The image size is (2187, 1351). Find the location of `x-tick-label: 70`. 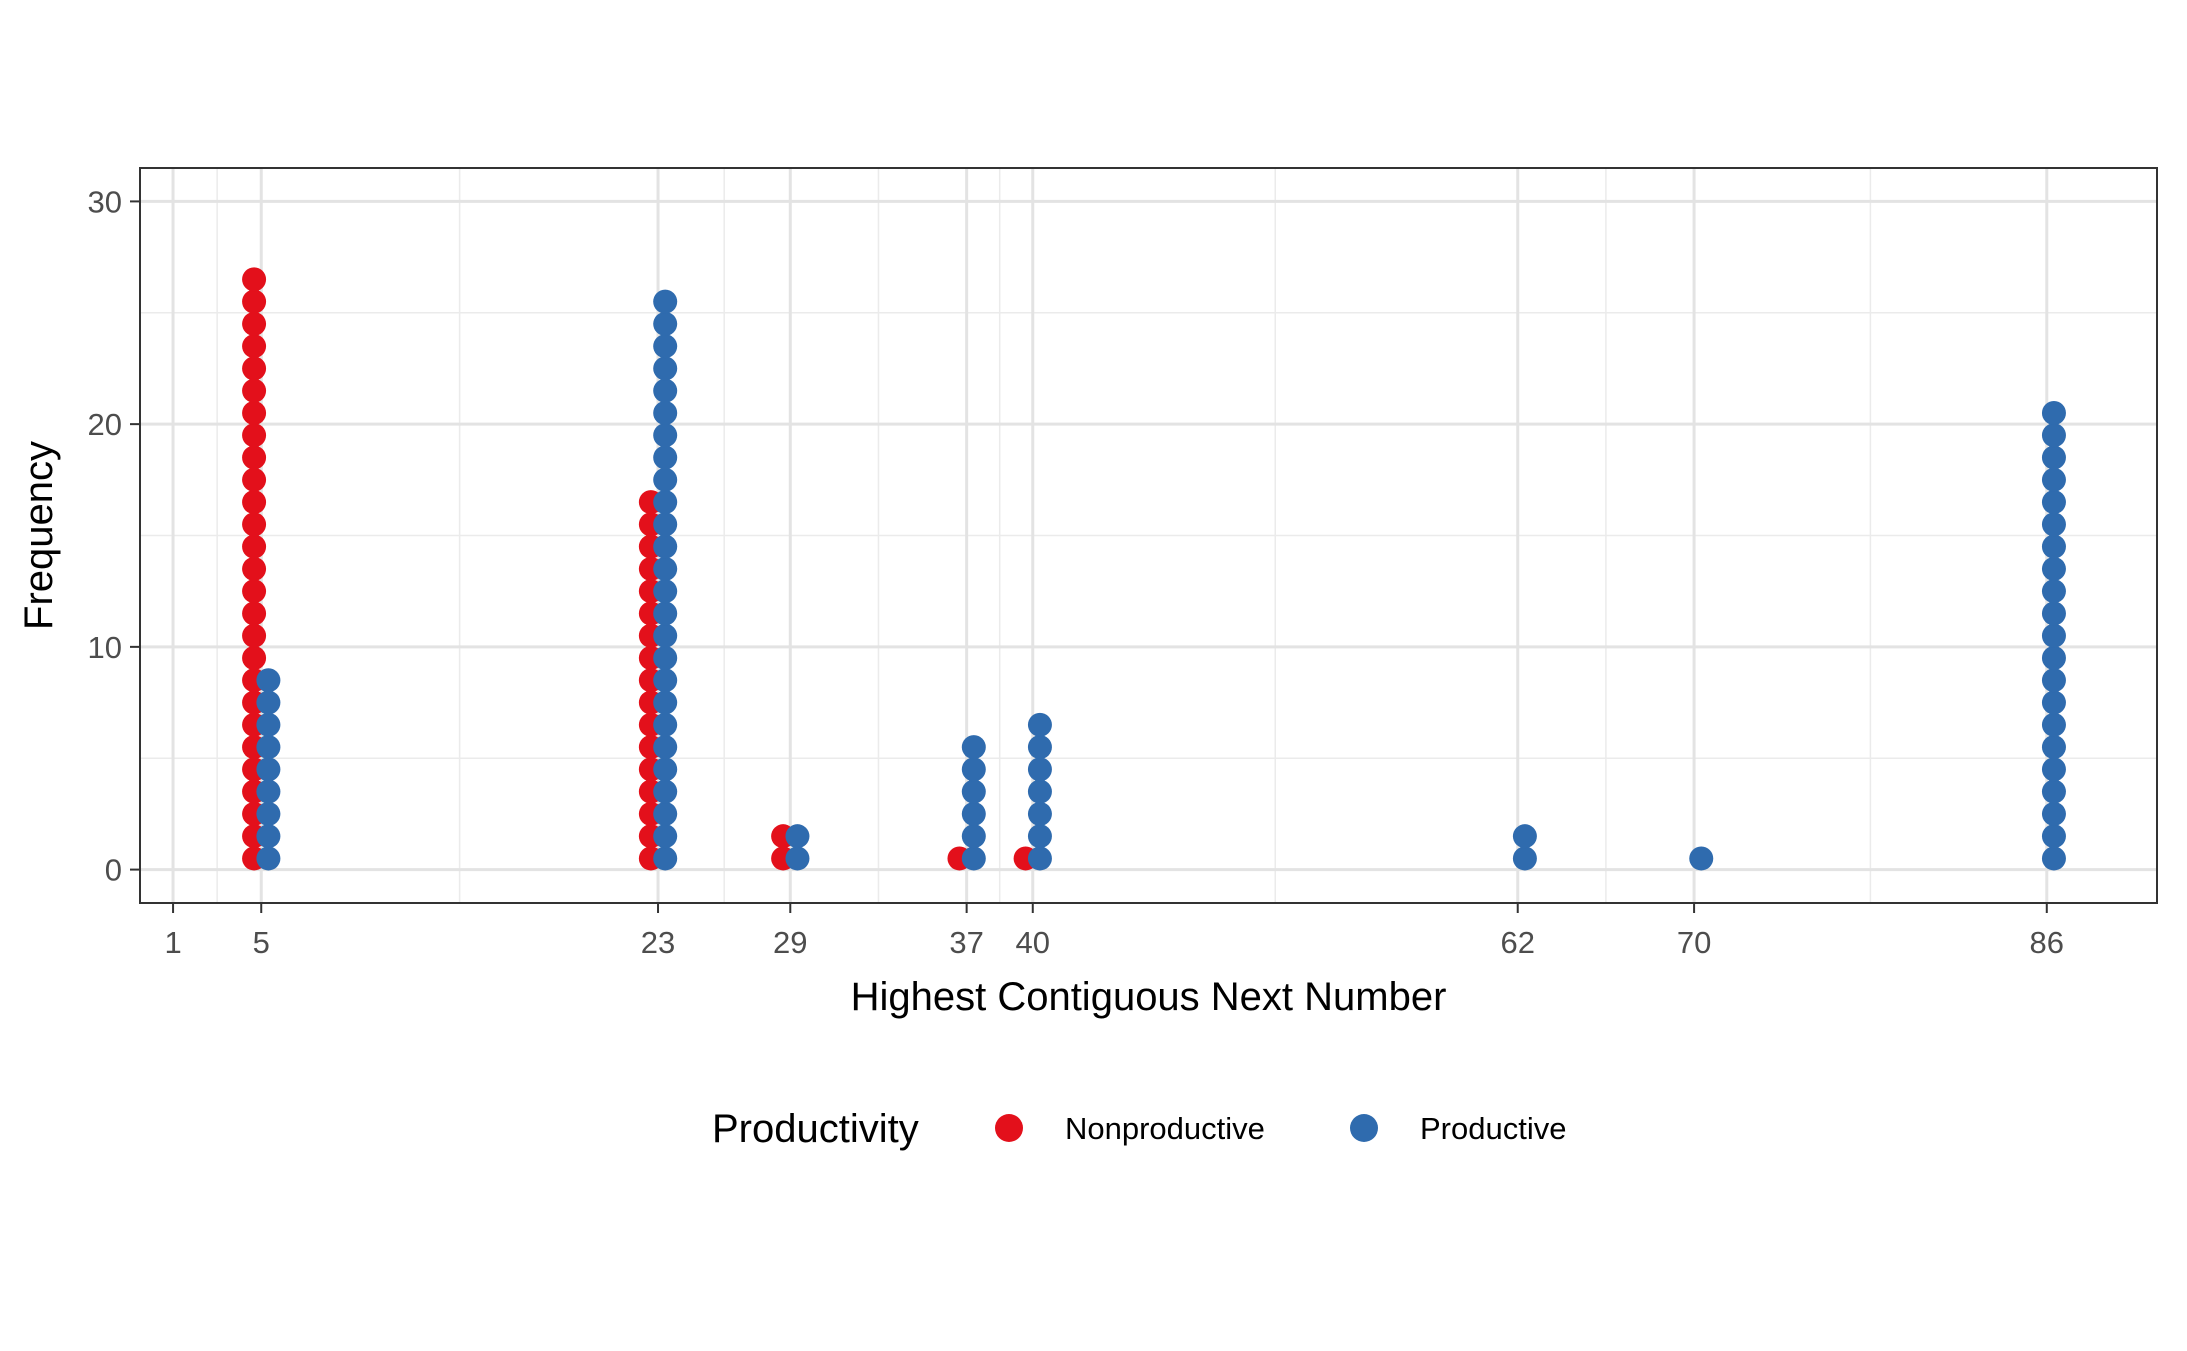

x-tick-label: 70 is located at coordinates (1694, 942).